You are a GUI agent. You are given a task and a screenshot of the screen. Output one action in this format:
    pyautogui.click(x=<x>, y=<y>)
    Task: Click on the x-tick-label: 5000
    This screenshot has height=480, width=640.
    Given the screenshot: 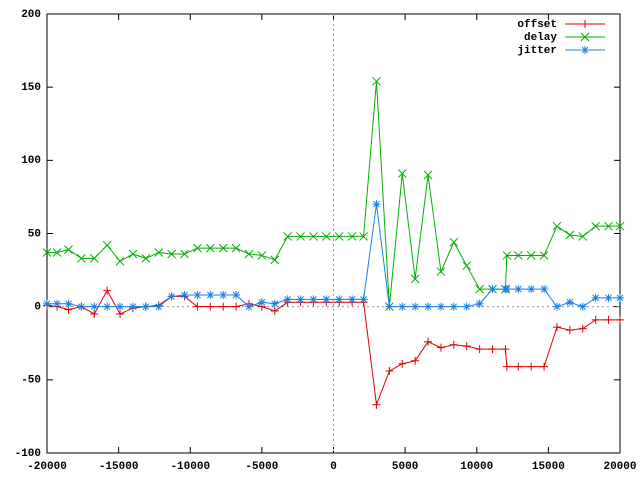 What is the action you would take?
    pyautogui.click(x=405, y=467)
    